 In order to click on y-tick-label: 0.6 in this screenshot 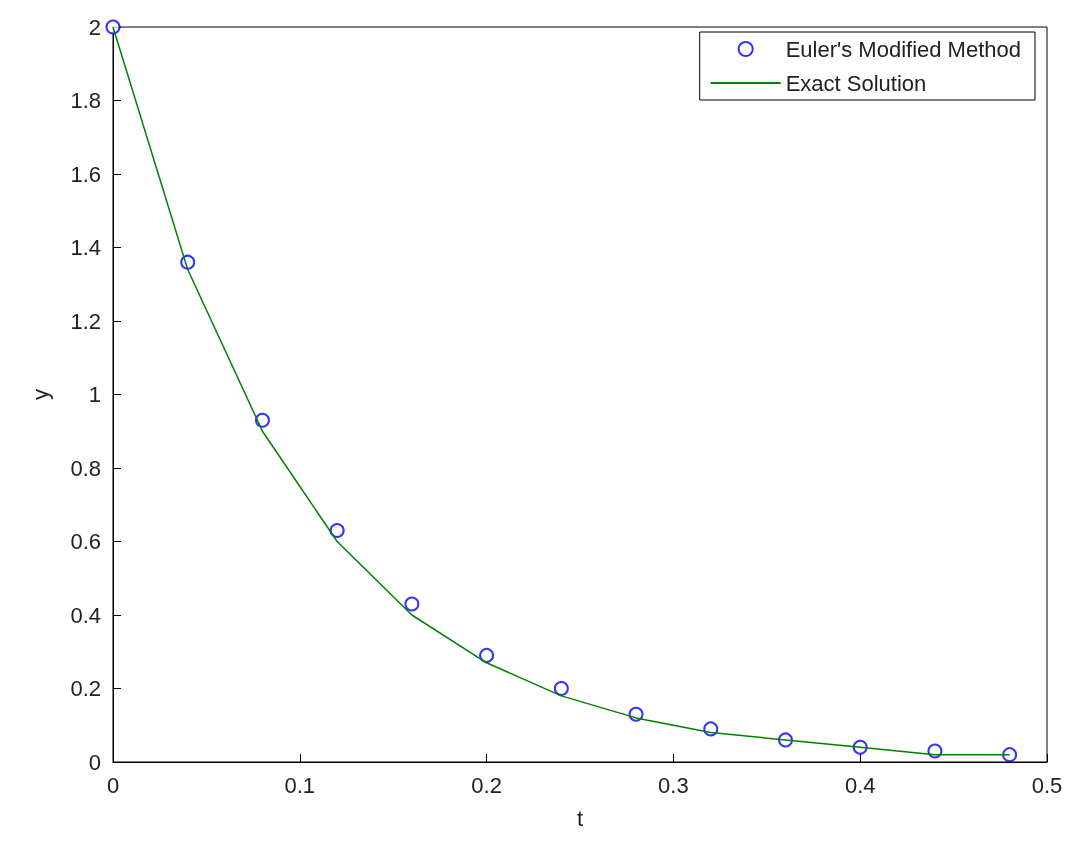, I will do `click(85, 541)`.